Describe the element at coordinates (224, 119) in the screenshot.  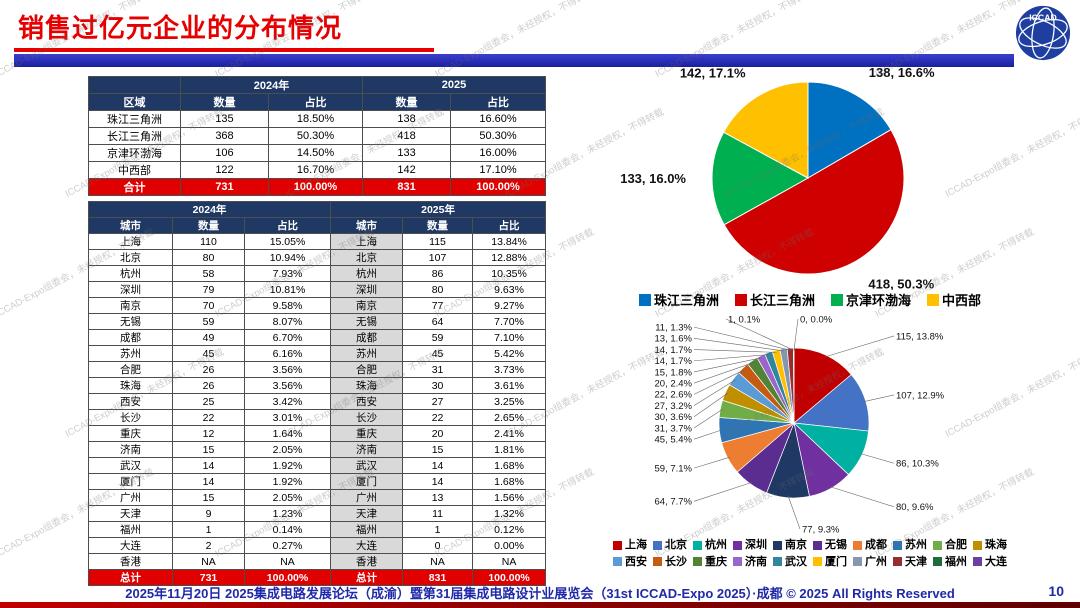
I see `table-cell: 135` at that location.